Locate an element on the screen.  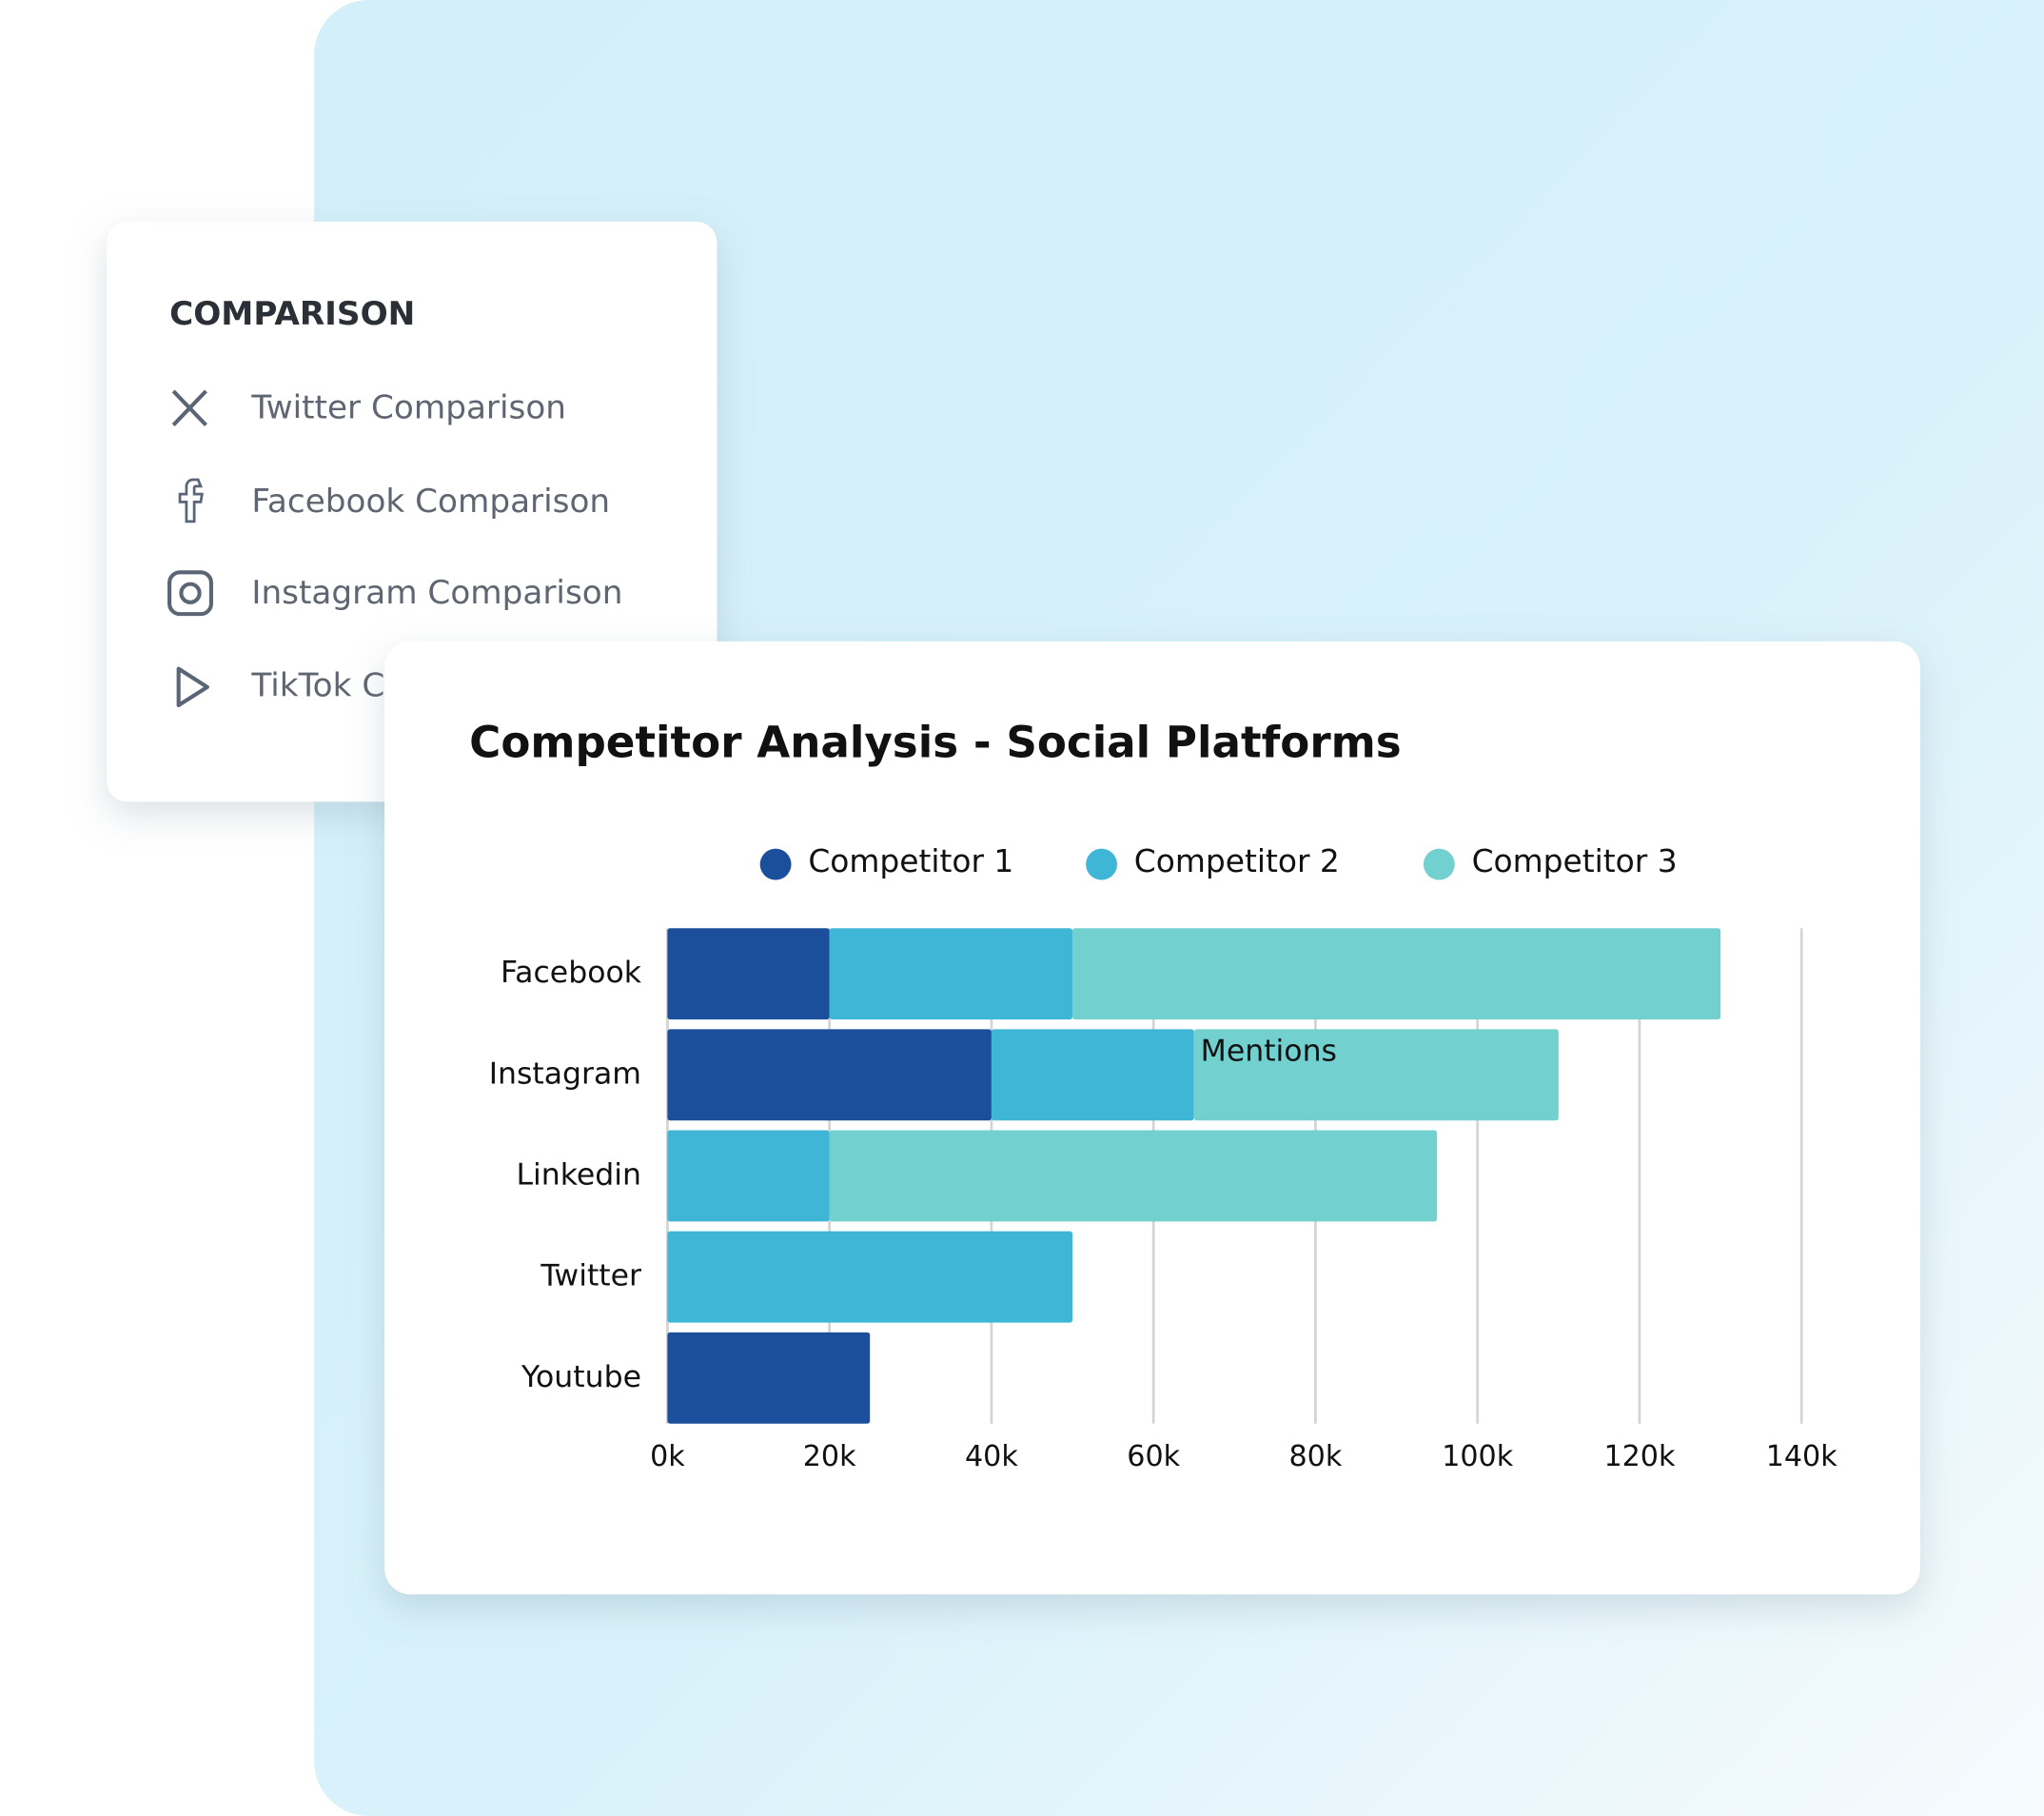
x-tick-label: 120k is located at coordinates (1640, 1457).